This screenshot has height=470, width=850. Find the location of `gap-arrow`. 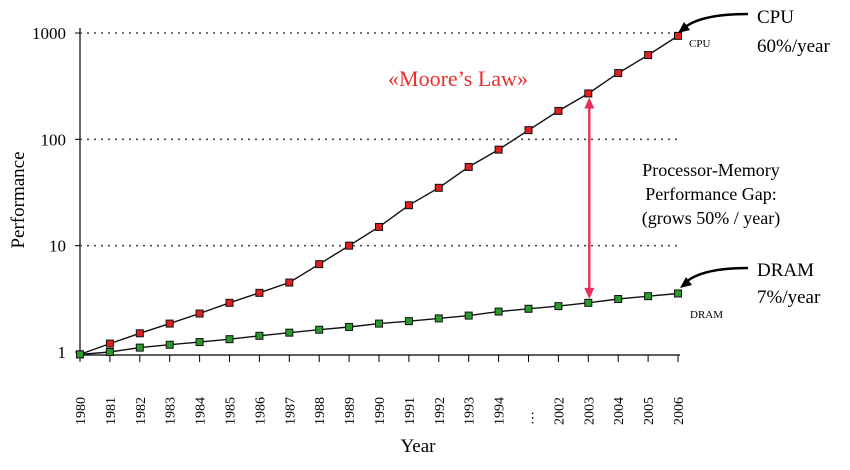

gap-arrow is located at coordinates (589, 198).